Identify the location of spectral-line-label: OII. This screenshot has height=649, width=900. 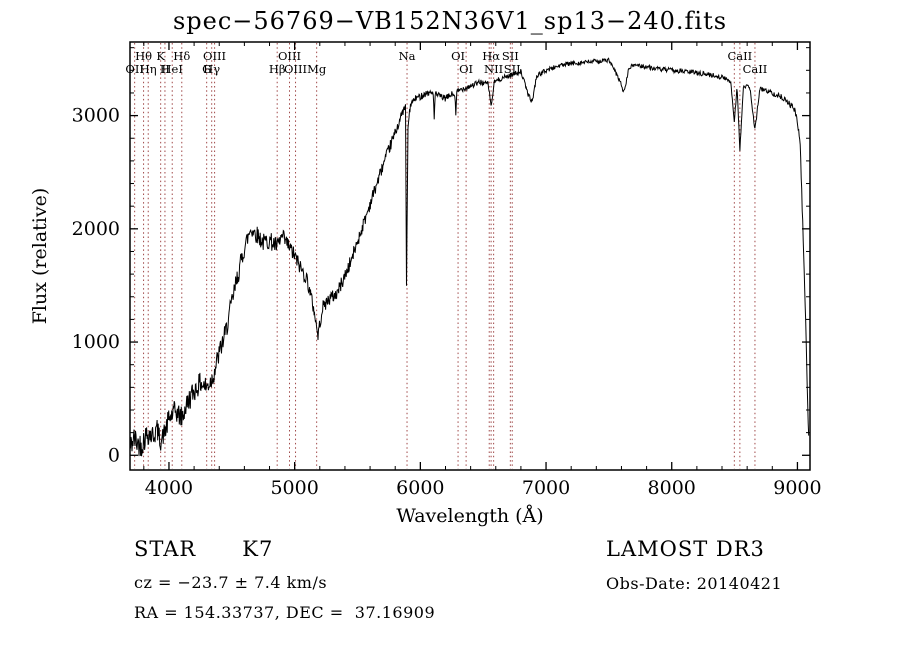
(134, 69).